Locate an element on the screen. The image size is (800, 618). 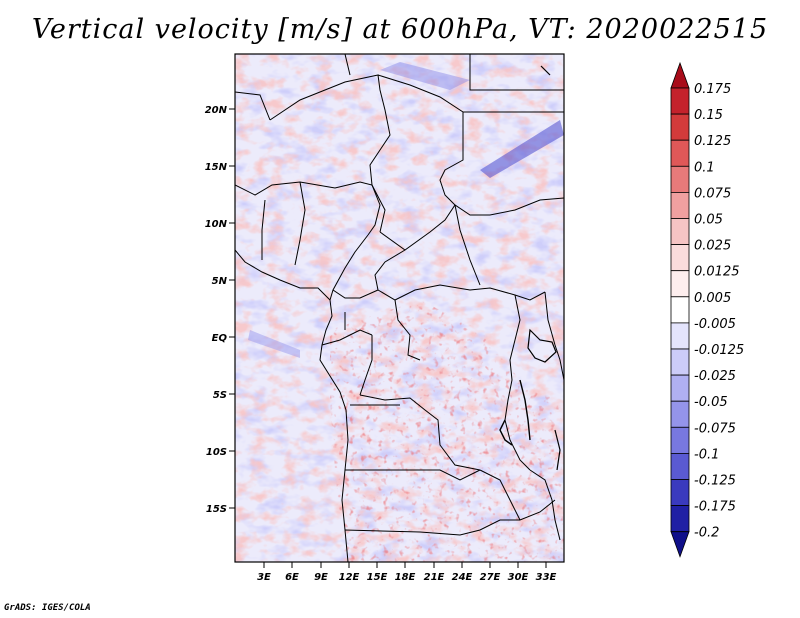
lat-label: 5S is located at coordinates (220, 395).